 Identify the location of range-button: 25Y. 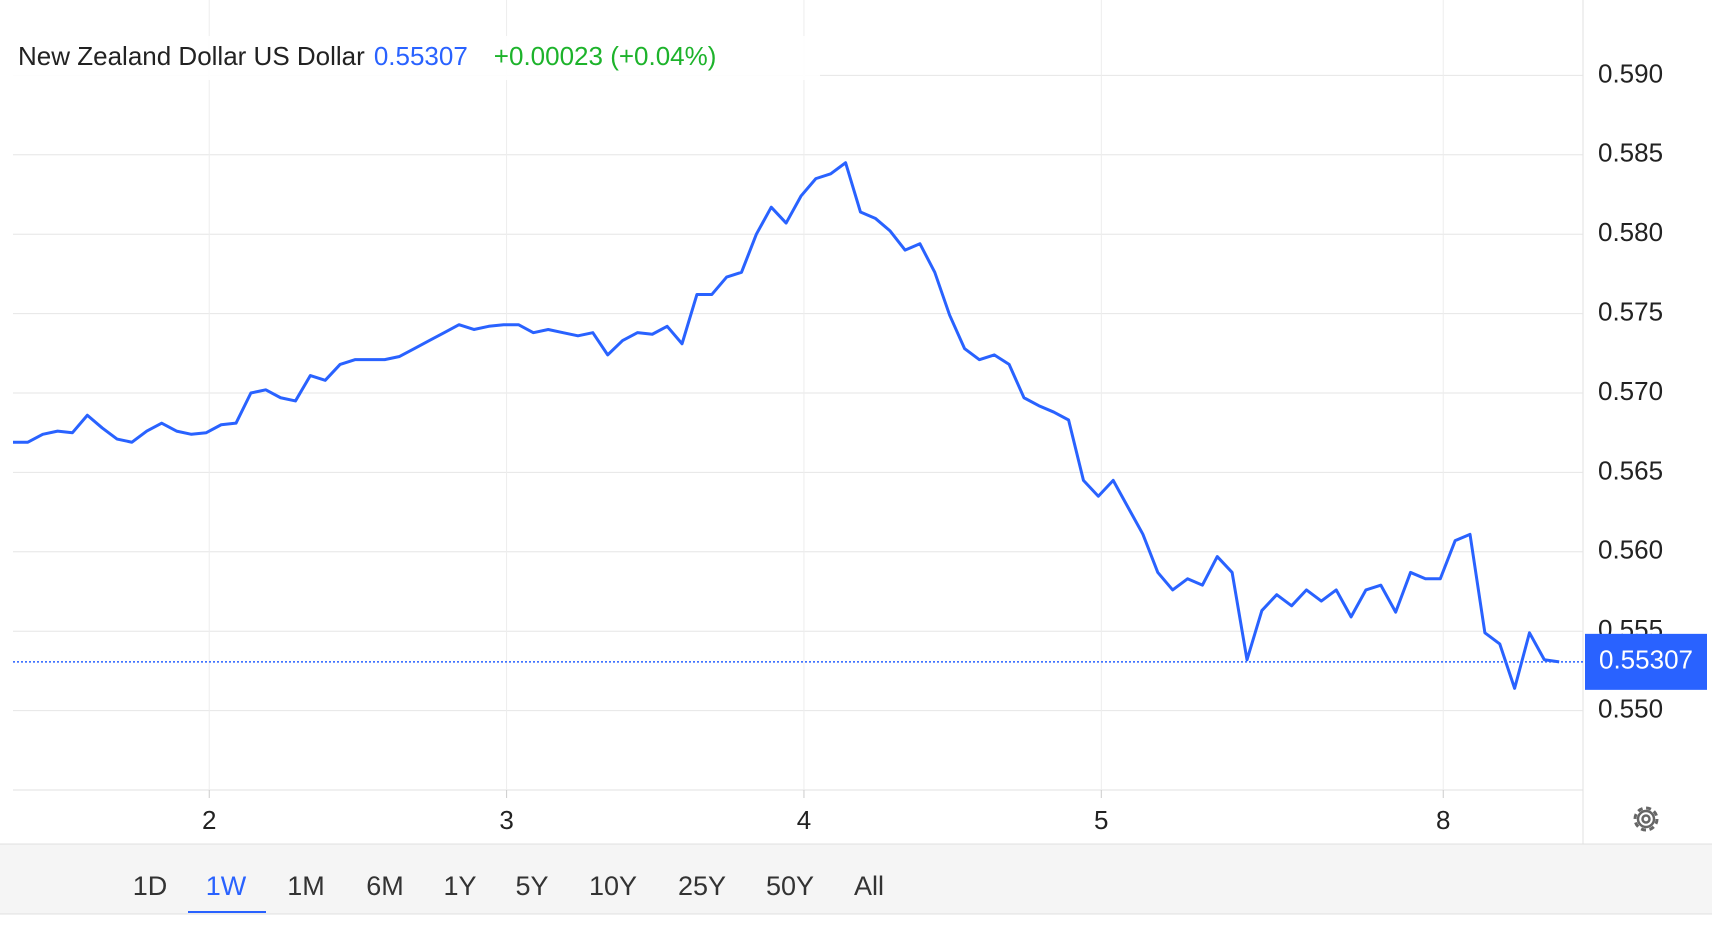
(702, 886).